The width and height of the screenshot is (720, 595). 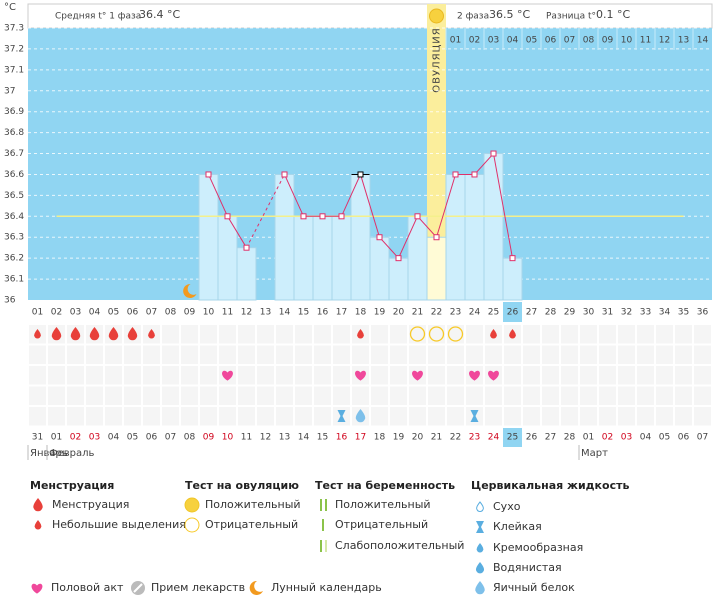 I want to click on date-label: 02, so click(x=75, y=438).